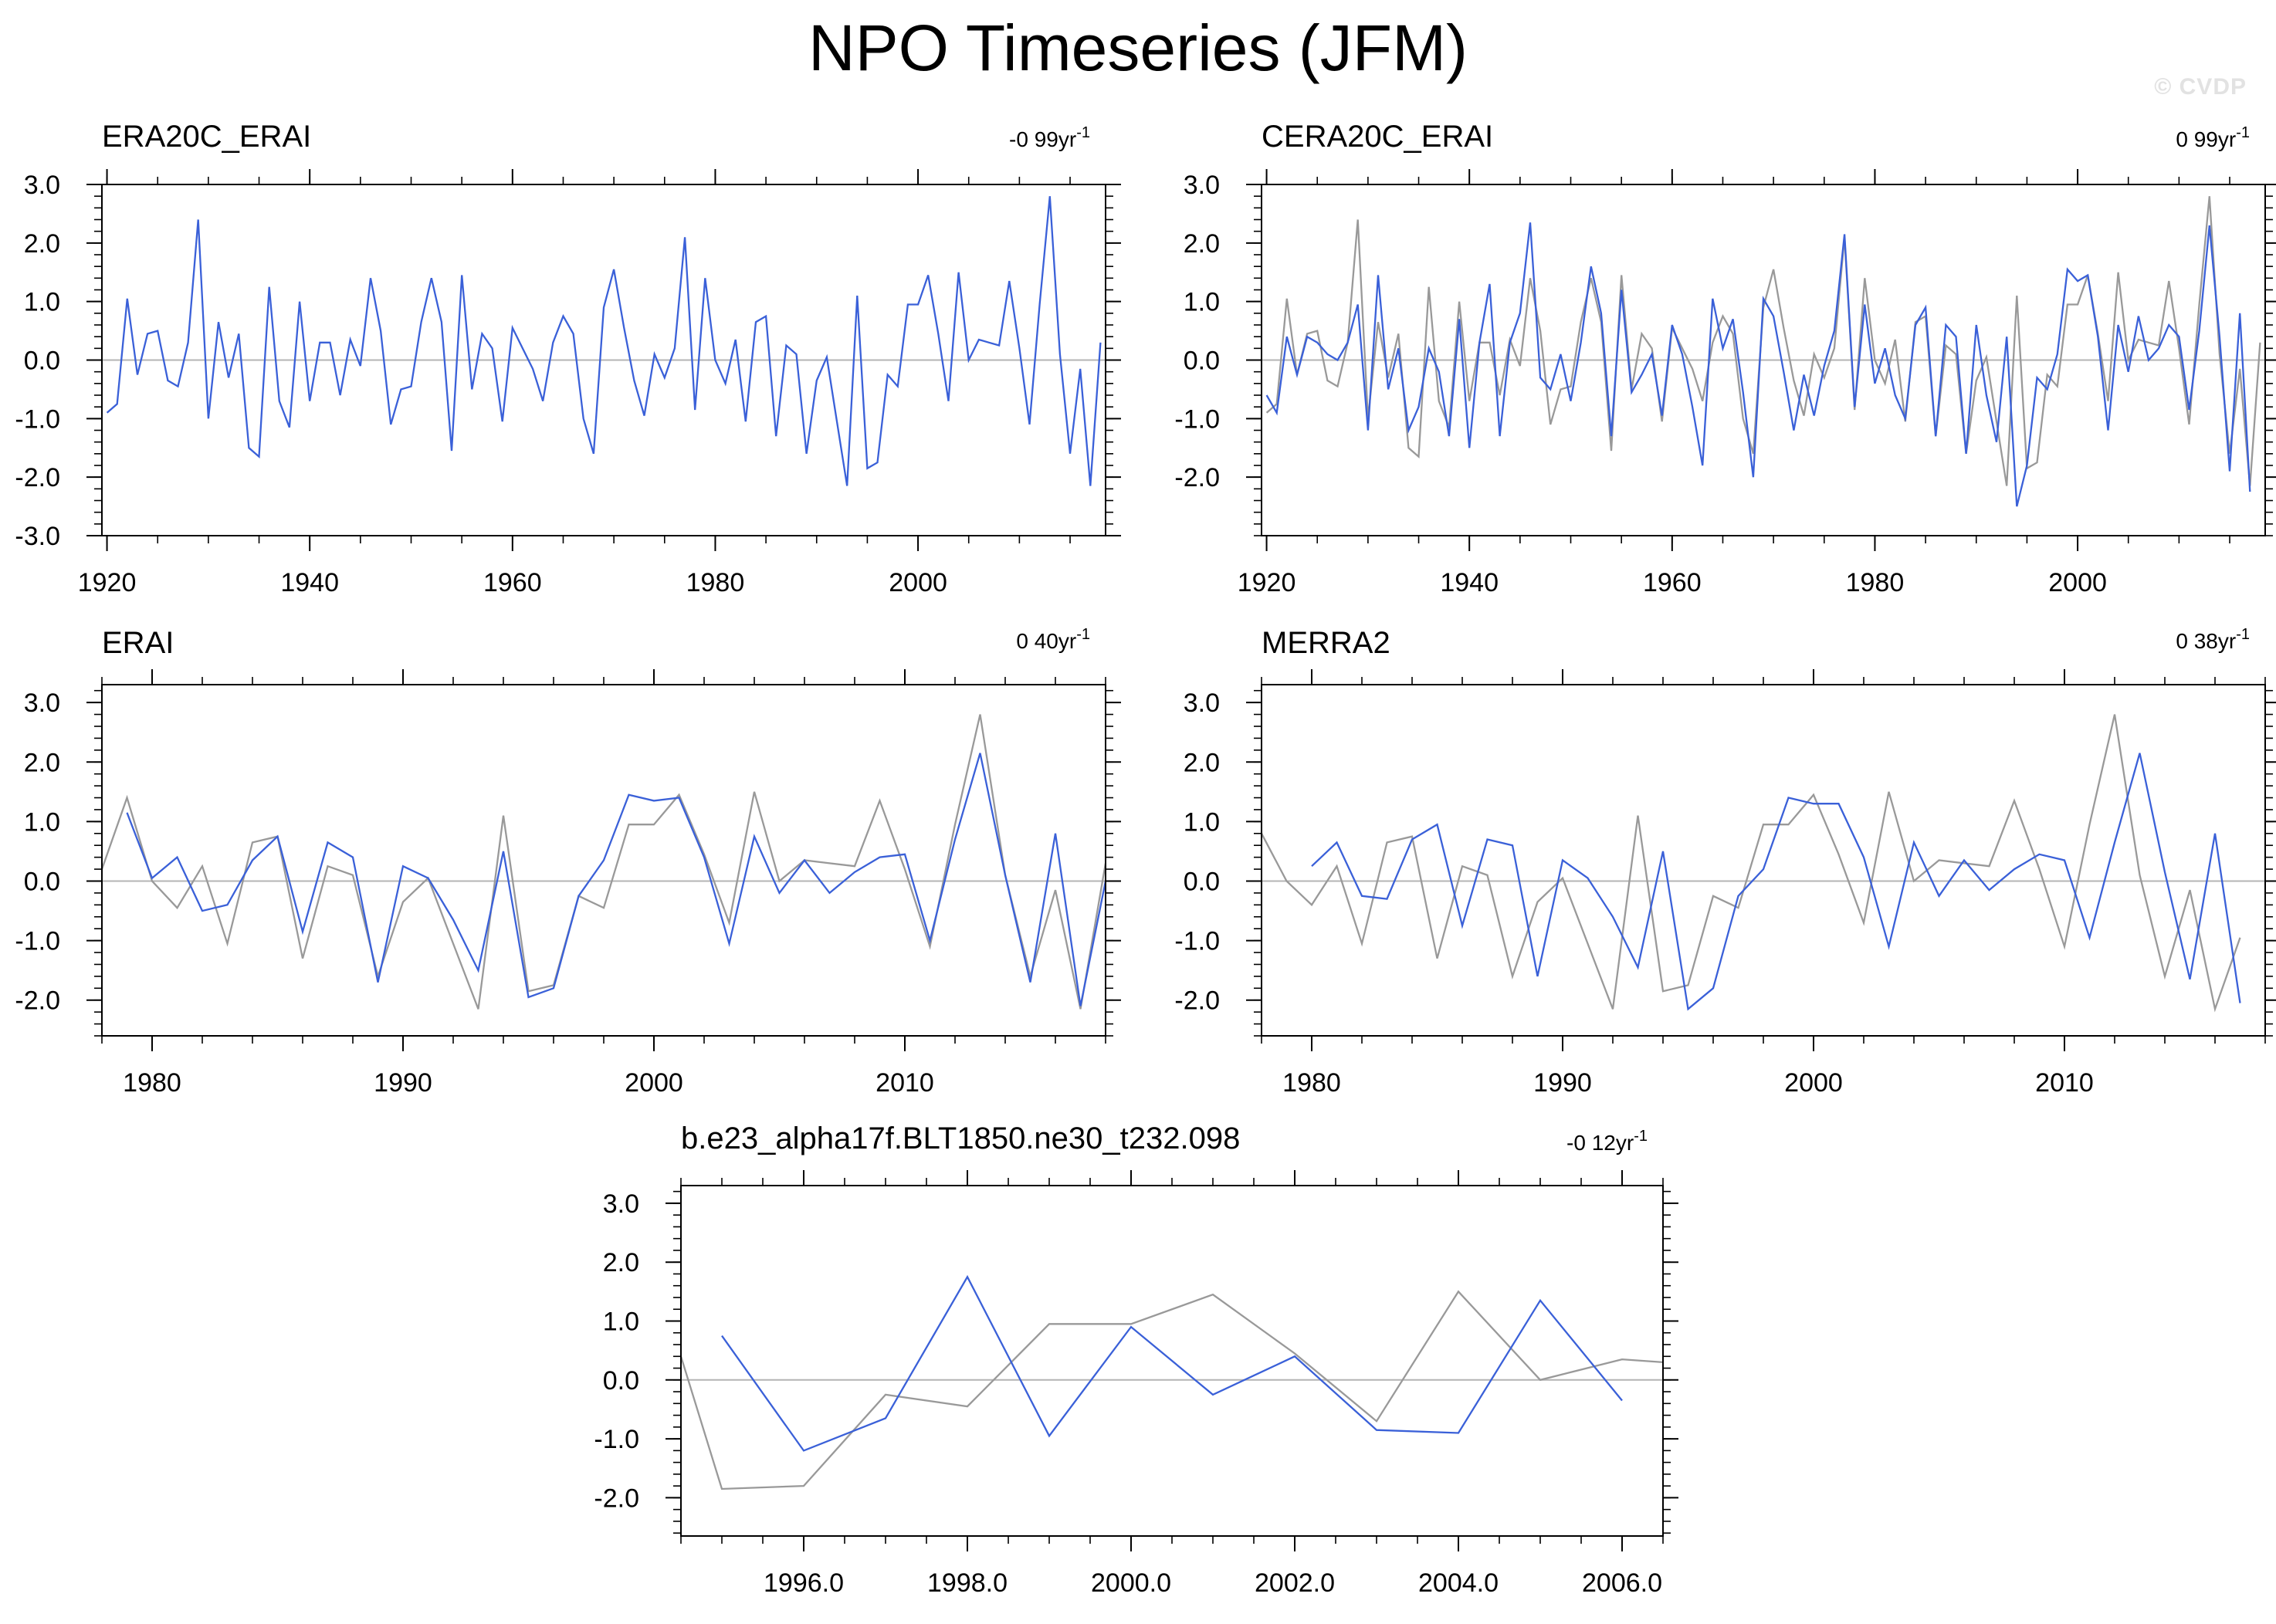 The image size is (2276, 1624). I want to click on chart-title: ERA20C_ERAI, so click(207, 137).